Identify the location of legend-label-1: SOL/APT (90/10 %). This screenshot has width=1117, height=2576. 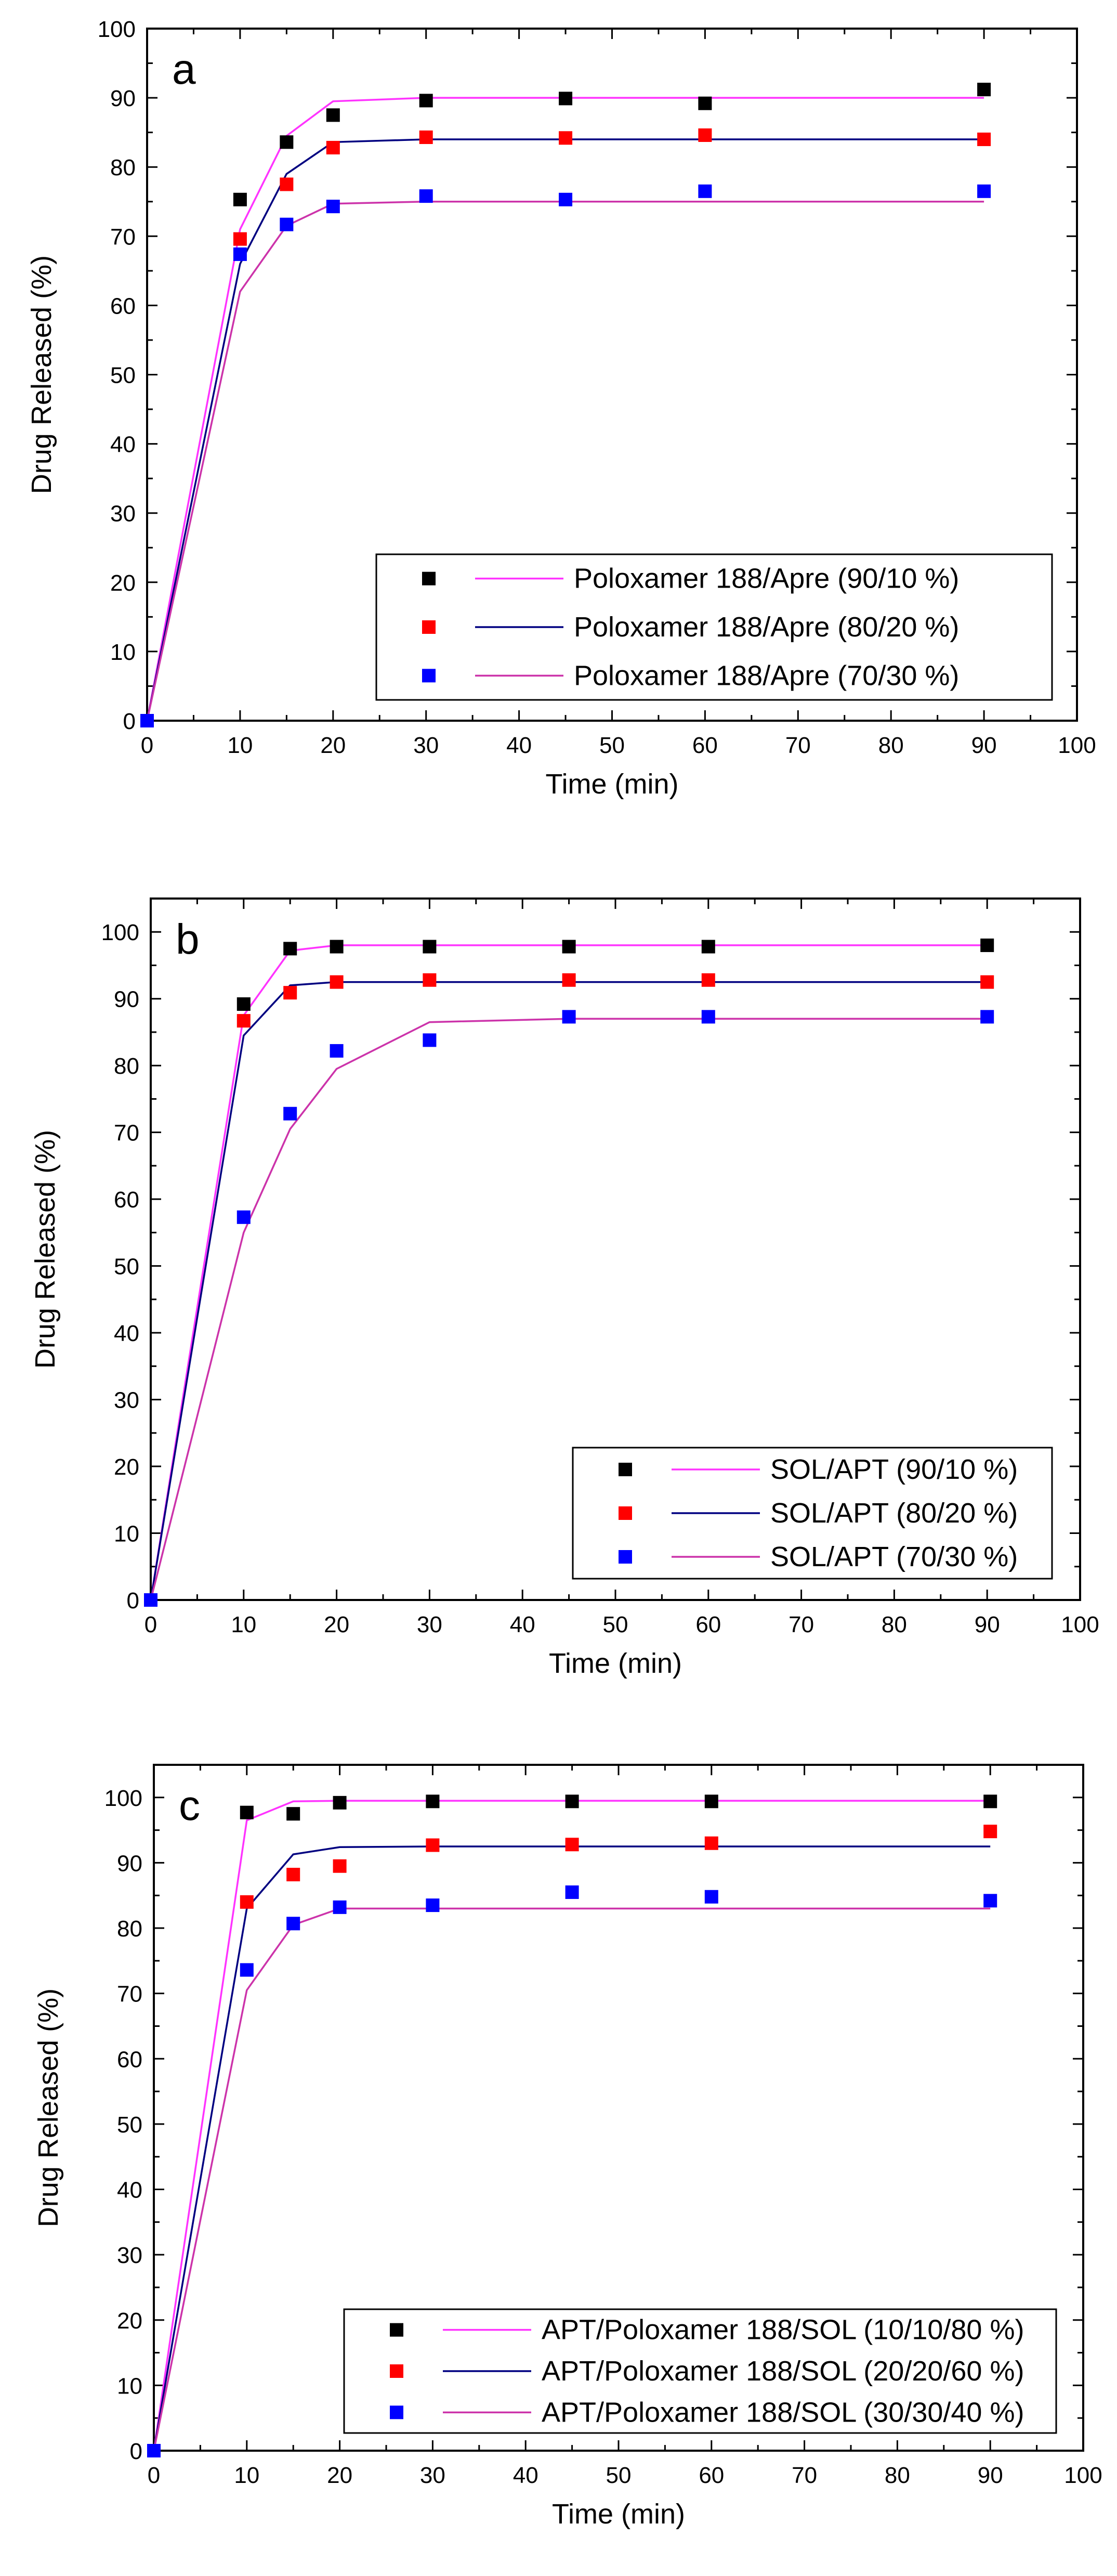
(894, 1469).